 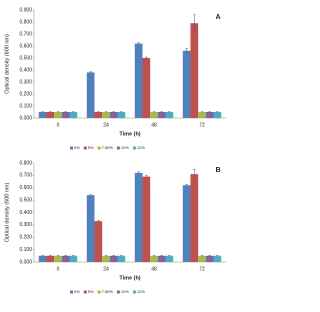 What do you see at coordinates (217, 170) in the screenshot?
I see `panel-label: B` at bounding box center [217, 170].